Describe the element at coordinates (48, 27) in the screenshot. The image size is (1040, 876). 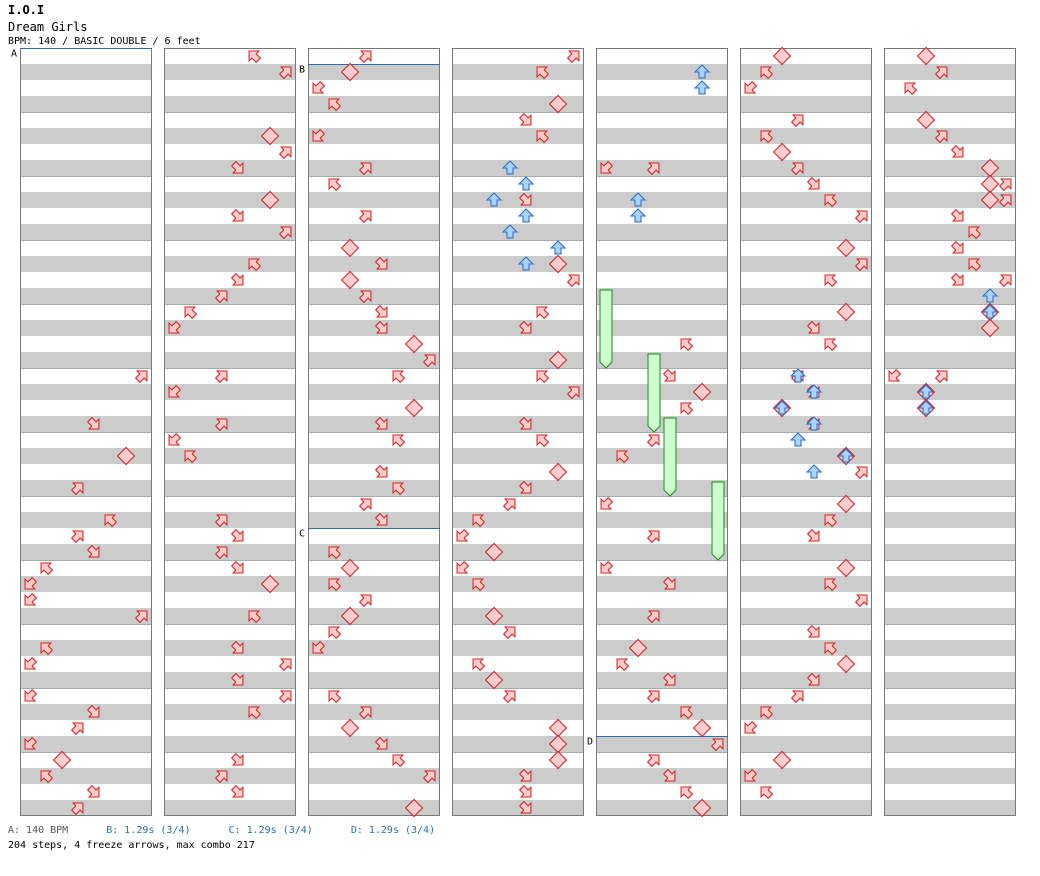
I see `song-title: Dream Girls` at that location.